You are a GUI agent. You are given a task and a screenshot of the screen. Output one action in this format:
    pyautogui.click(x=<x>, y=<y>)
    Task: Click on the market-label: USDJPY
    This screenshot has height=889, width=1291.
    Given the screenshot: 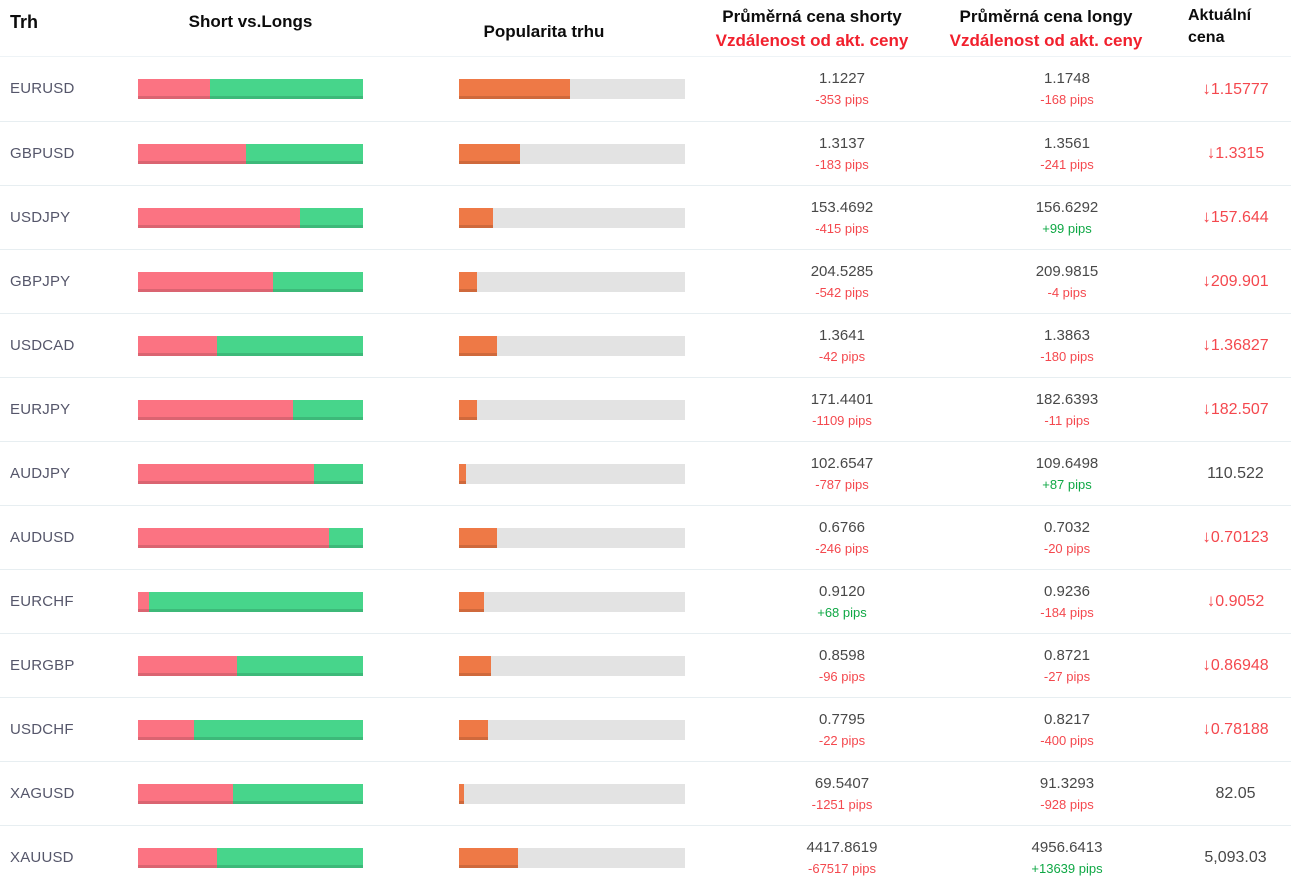 What is the action you would take?
    pyautogui.click(x=40, y=217)
    